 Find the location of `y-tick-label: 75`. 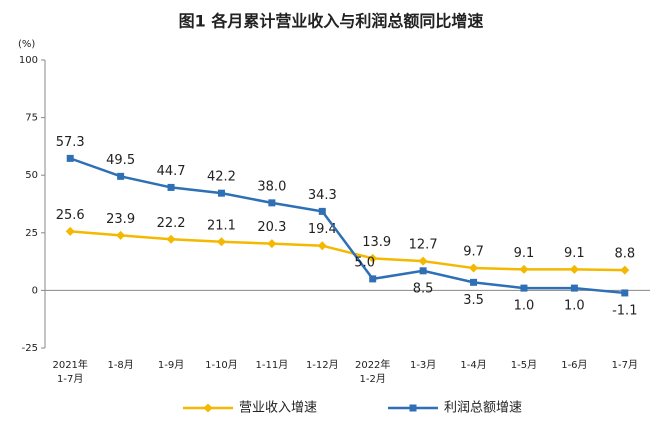

y-tick-label: 75 is located at coordinates (31, 118).